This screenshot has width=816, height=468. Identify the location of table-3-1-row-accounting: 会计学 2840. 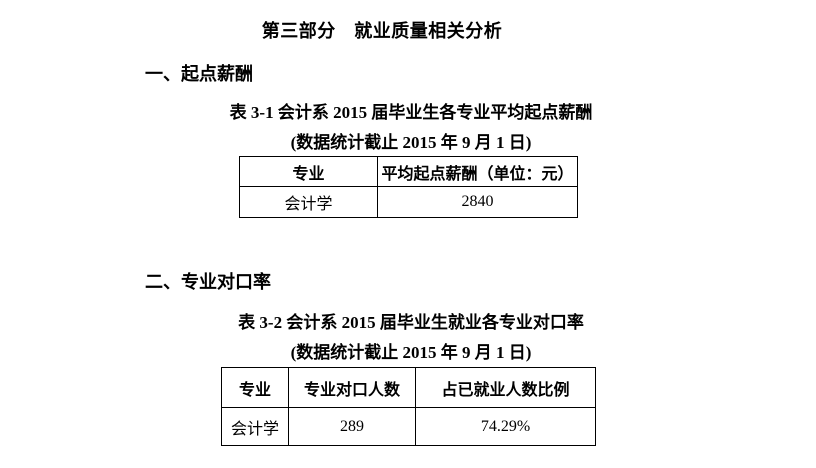
(408, 202).